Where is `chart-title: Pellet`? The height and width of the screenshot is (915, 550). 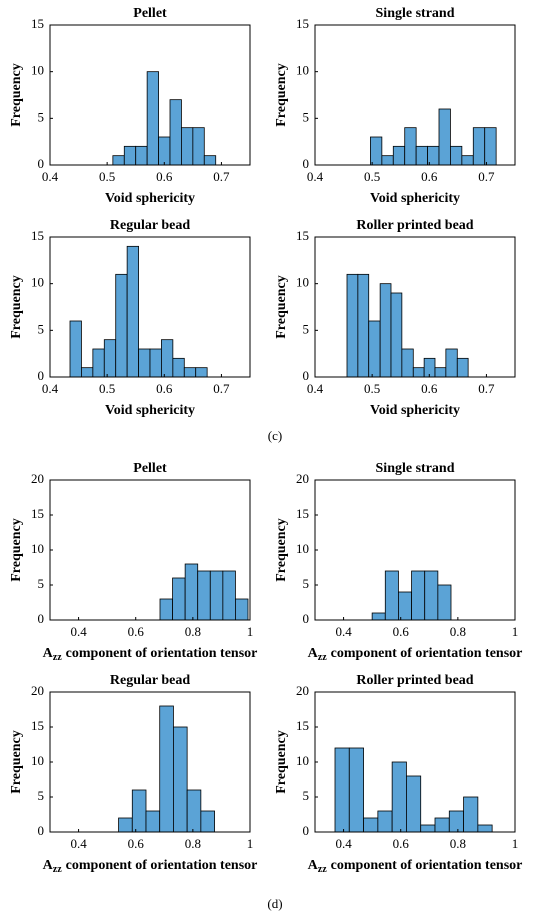
chart-title: Pellet is located at coordinates (150, 13).